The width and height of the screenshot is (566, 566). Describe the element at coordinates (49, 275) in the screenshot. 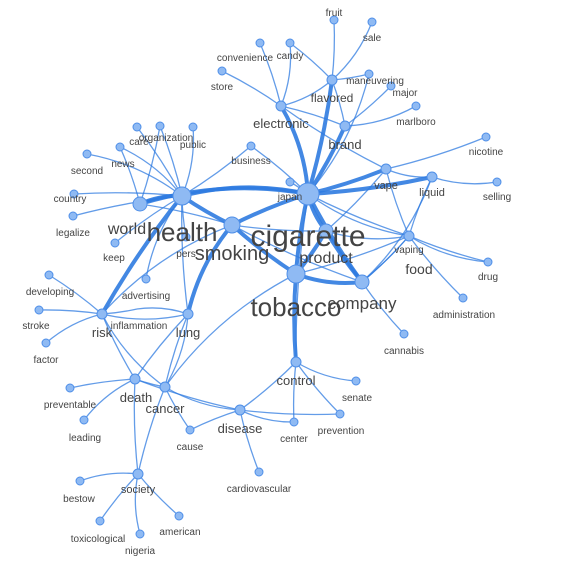

I see `node-developing` at that location.